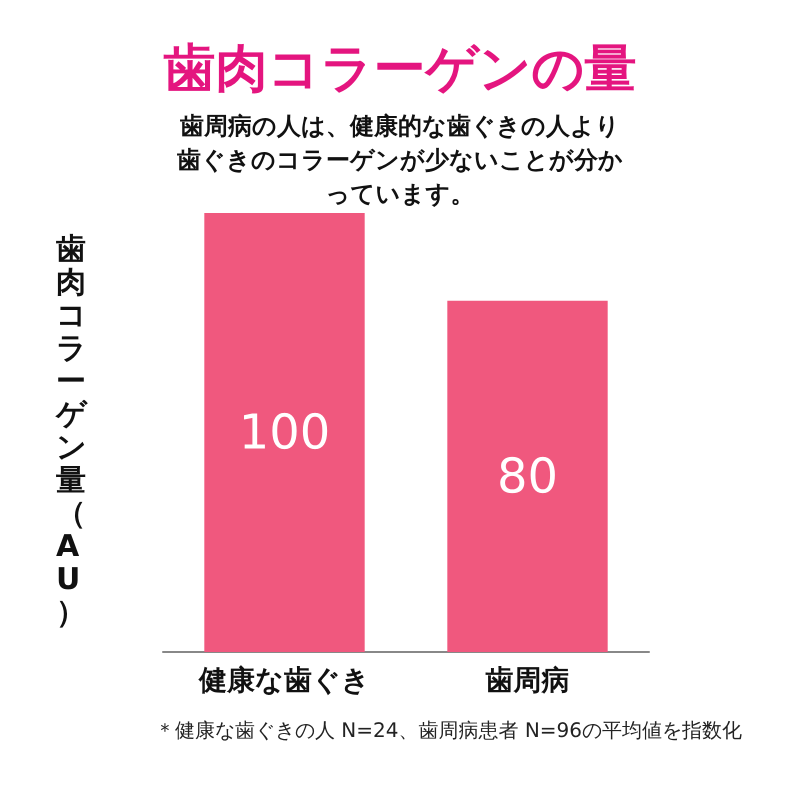 This screenshot has width=800, height=800. Describe the element at coordinates (527, 476) in the screenshot. I see `data-label: 80` at that location.